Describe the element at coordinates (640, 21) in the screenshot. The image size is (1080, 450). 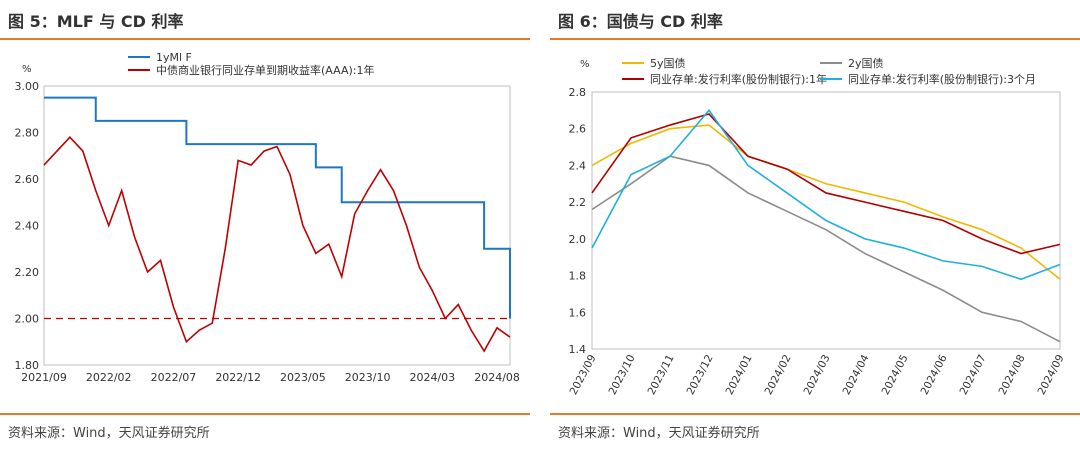
I see `chart-title: 图 6：国债与 CD 利率` at that location.